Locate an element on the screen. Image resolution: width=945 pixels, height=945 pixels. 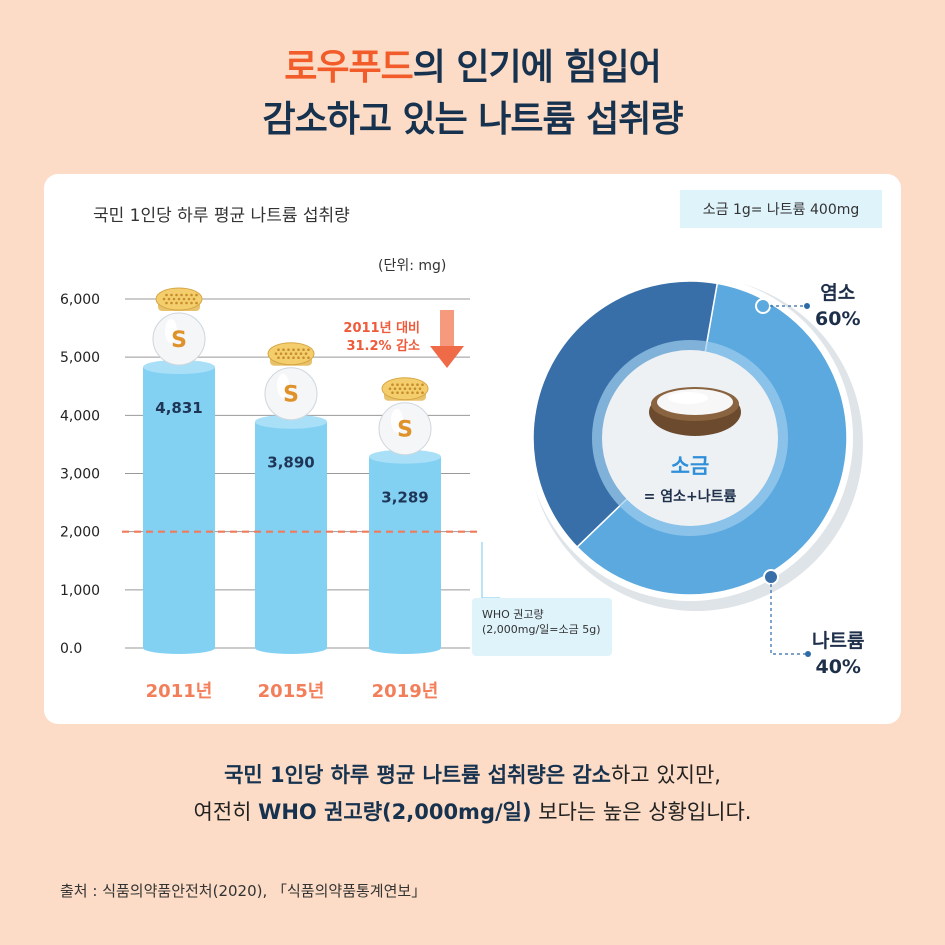
bar-group: 4,831 2011년 S is located at coordinates (179, 494).